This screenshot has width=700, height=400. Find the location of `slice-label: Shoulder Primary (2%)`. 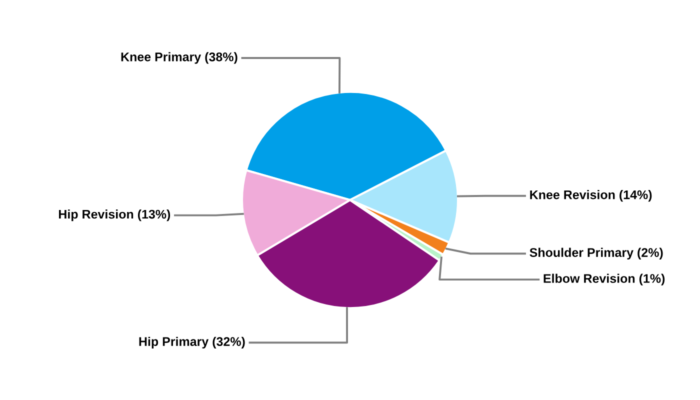

slice-label: Shoulder Primary (2%) is located at coordinates (596, 254).